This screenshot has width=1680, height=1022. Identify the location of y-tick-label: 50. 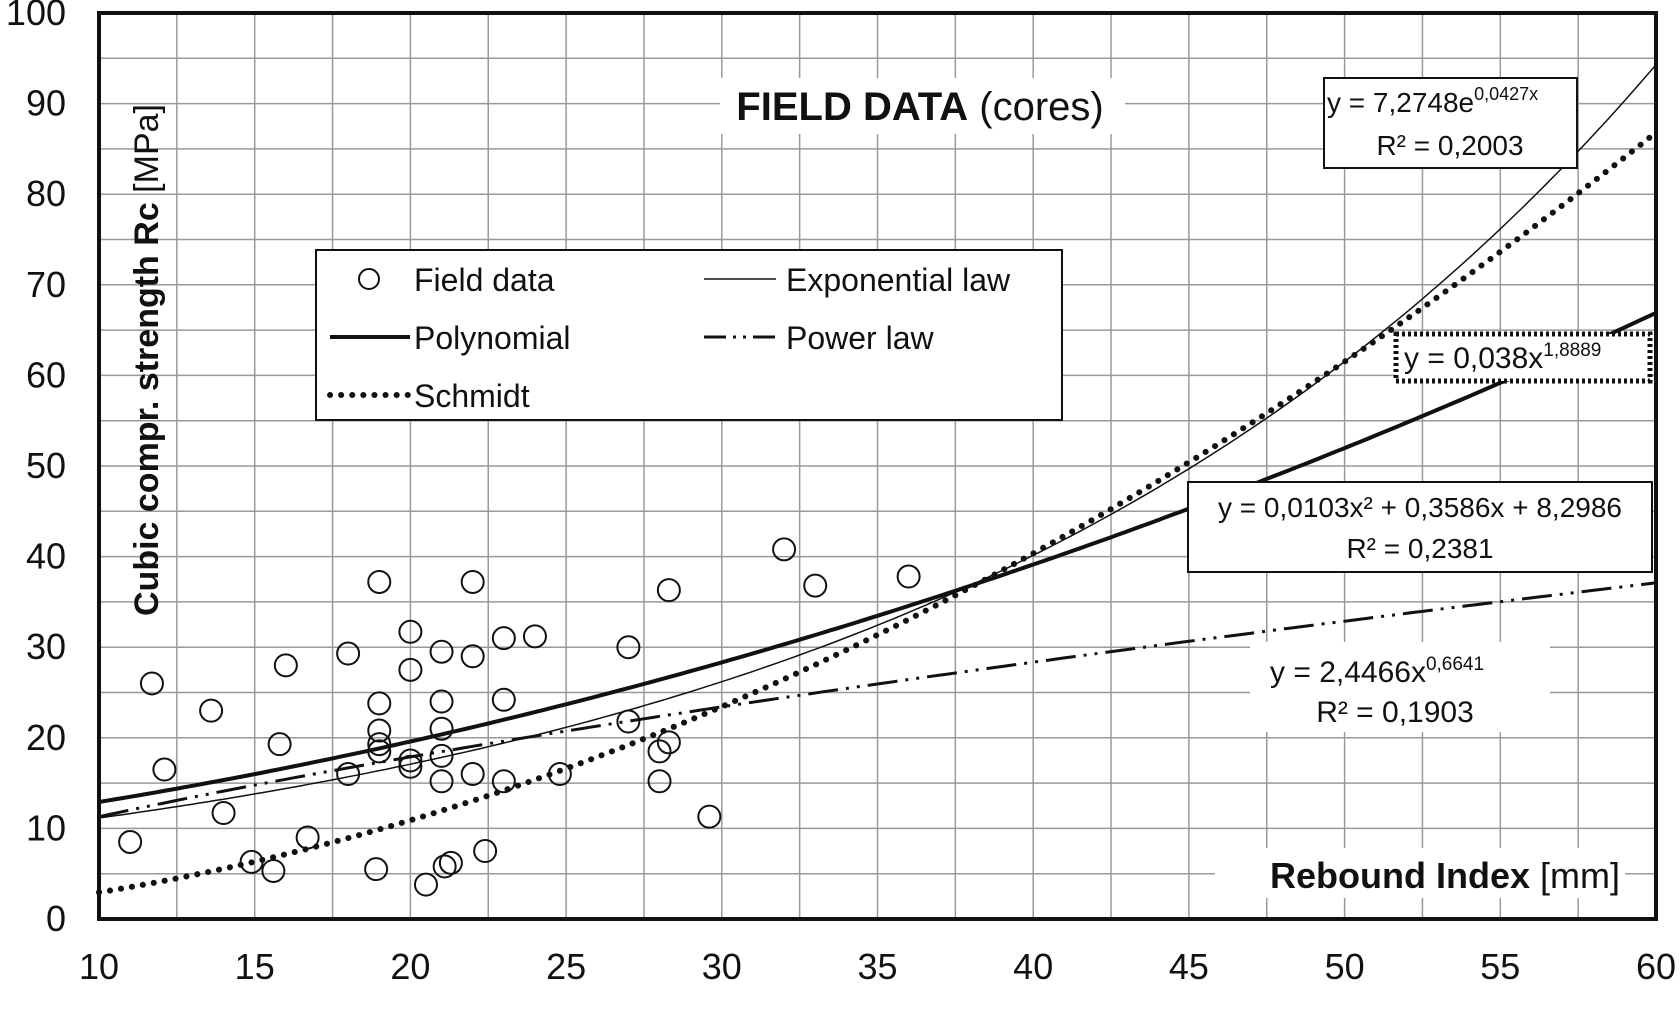
(46, 465).